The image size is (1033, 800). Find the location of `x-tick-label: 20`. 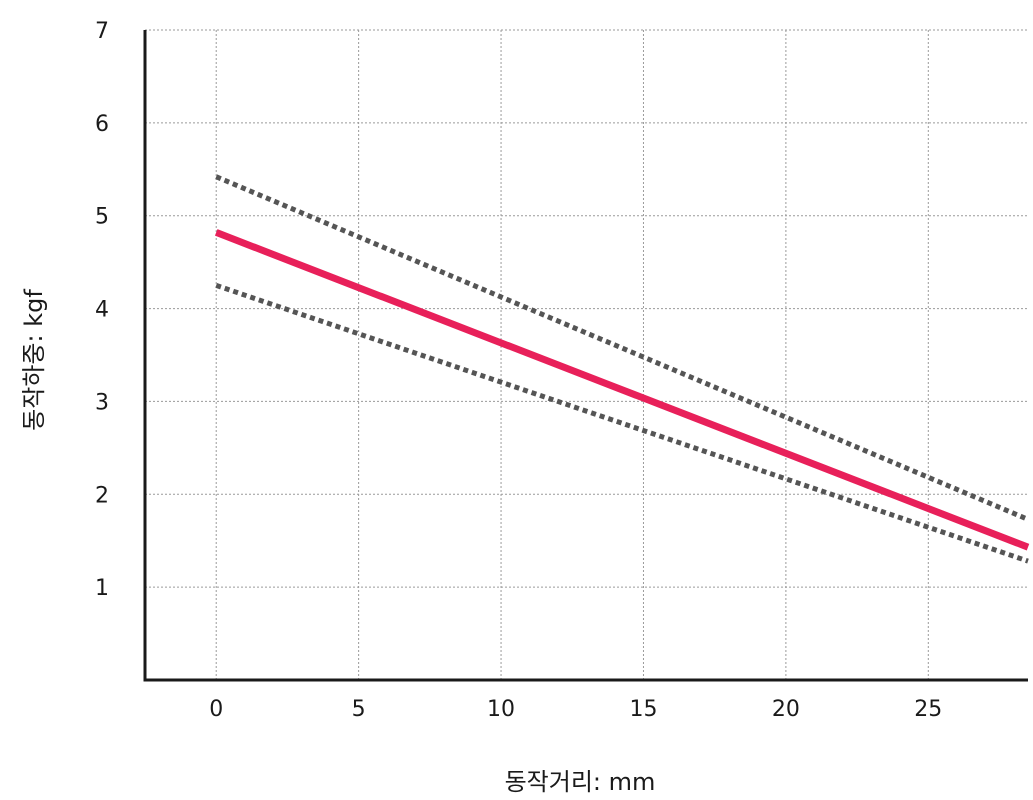

x-tick-label: 20 is located at coordinates (786, 709).